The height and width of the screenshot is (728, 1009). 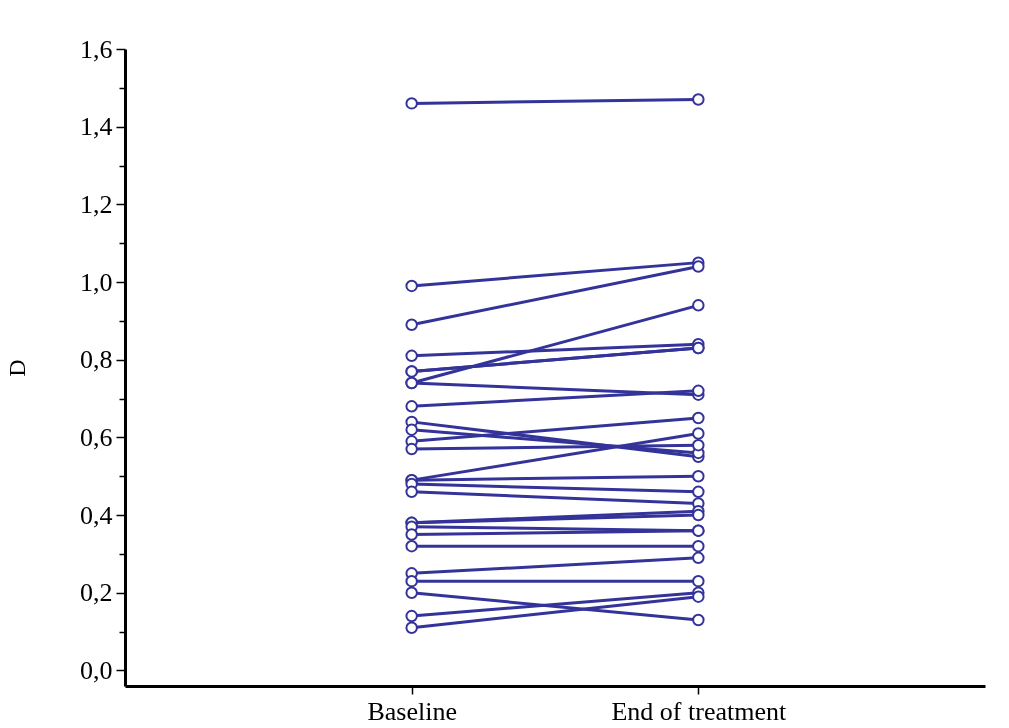 What do you see at coordinates (412, 711) in the screenshot?
I see `x-tick-label: Baseline` at bounding box center [412, 711].